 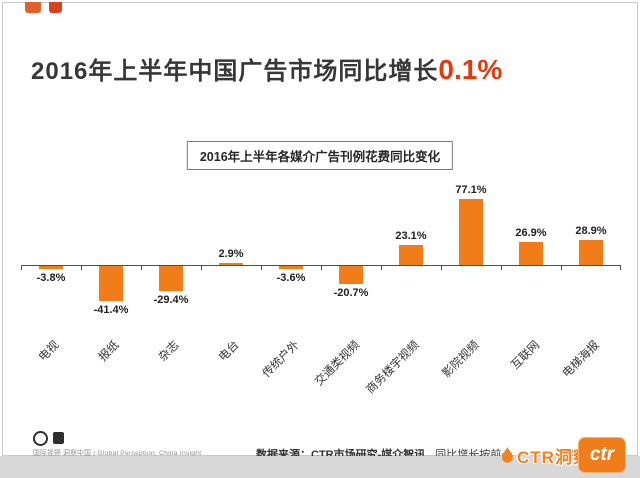 What do you see at coordinates (171, 299) in the screenshot?
I see `bar-value-label: -29.4%` at bounding box center [171, 299].